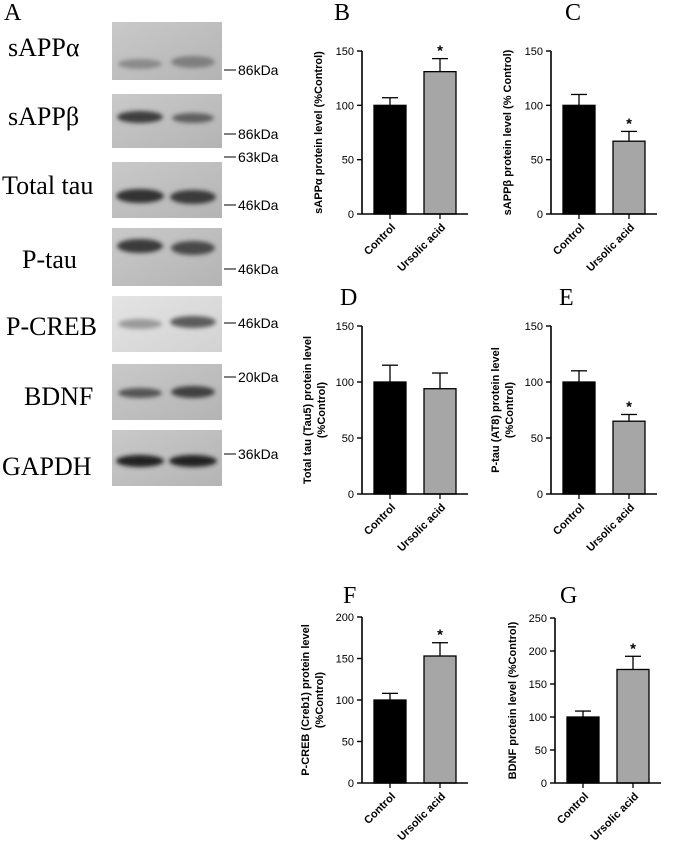 The height and width of the screenshot is (851, 685). I want to click on y-tick-label-b-3: 150, so click(345, 52).